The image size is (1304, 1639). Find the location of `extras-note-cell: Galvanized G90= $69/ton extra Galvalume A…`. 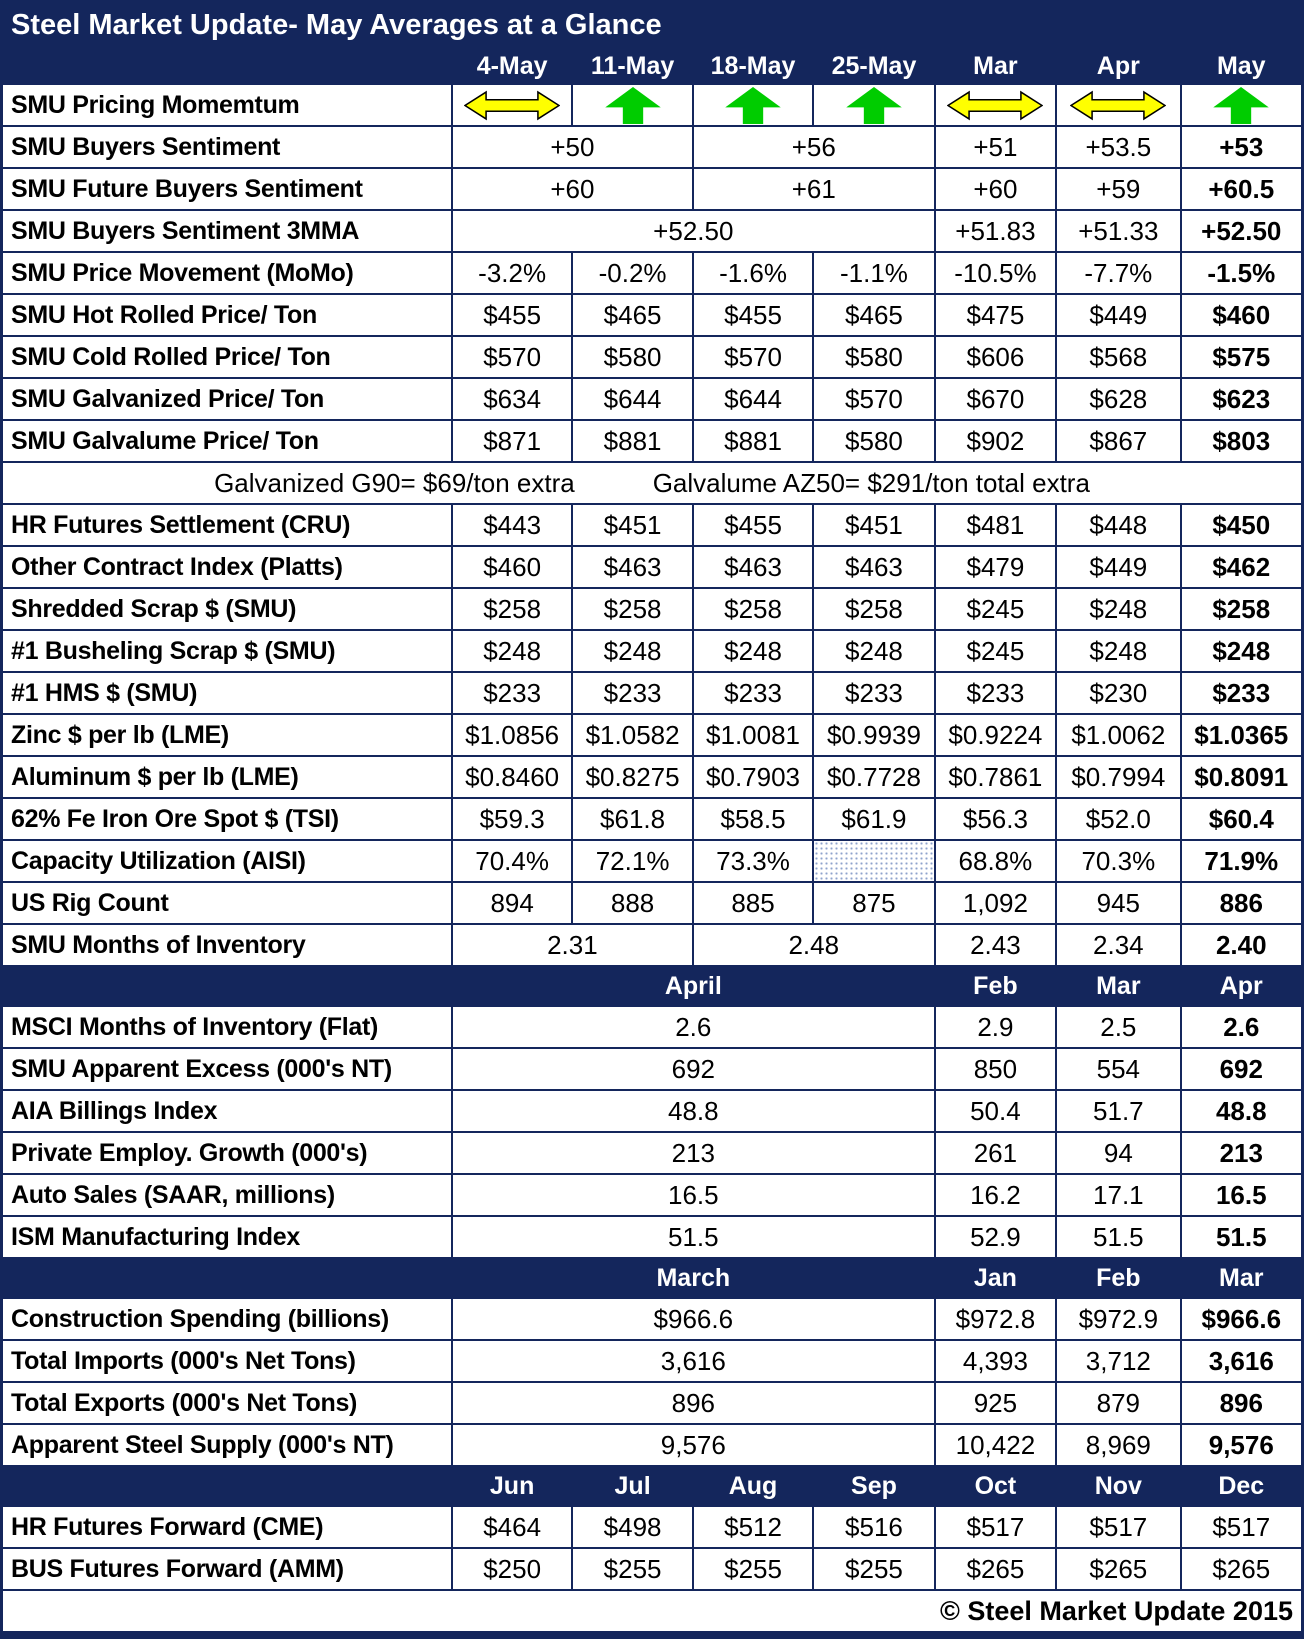

extras-note-cell: Galvanized G90= $69/ton extra Galvalume A… is located at coordinates (652, 483).